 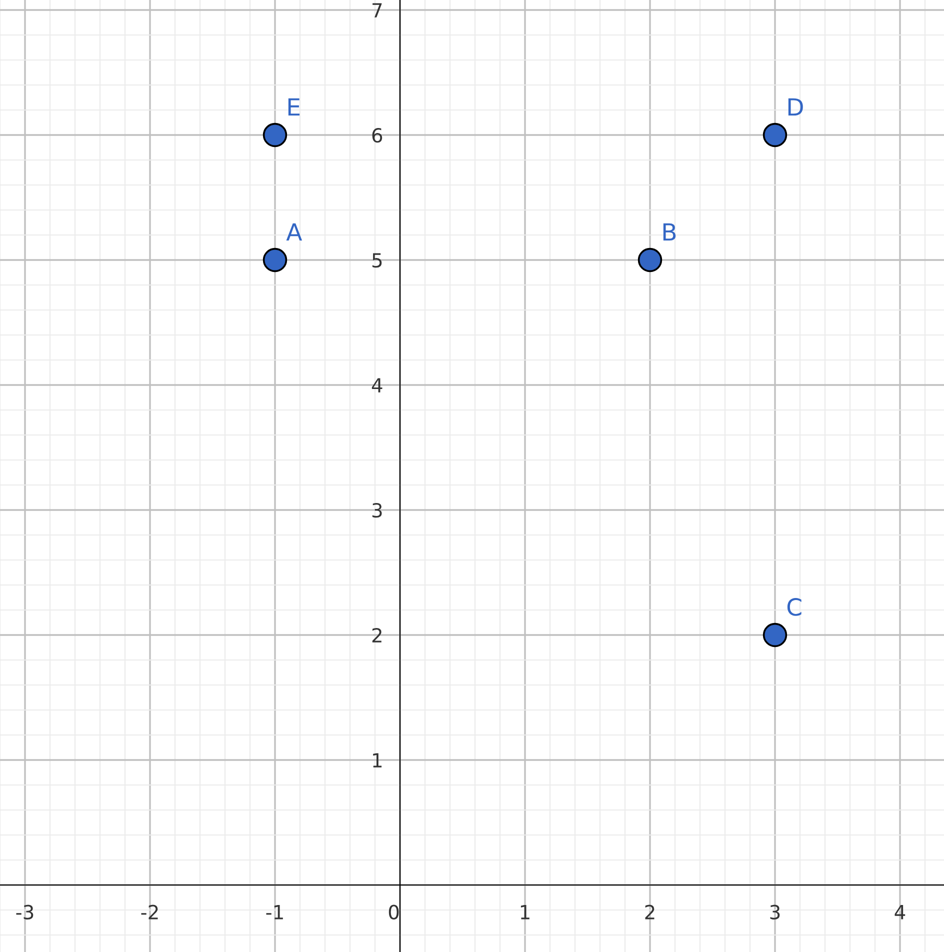 I want to click on x-tick-label: 2, so click(x=649, y=912).